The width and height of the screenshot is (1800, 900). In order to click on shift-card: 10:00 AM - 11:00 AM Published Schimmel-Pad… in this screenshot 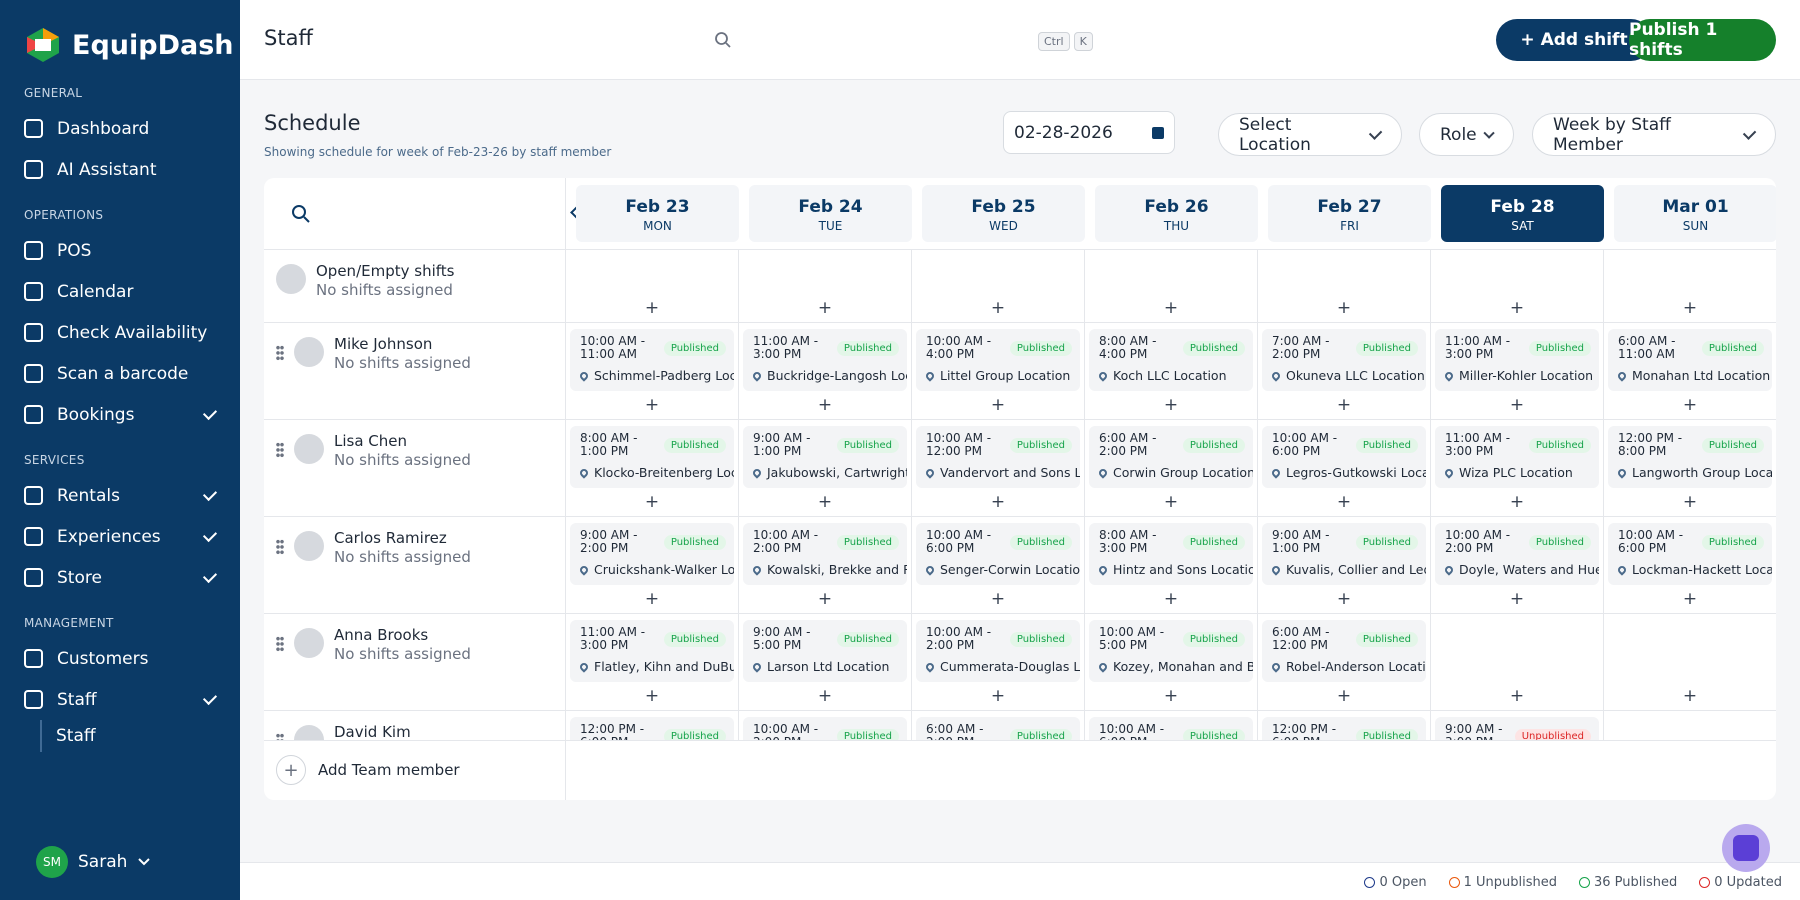, I will do `click(652, 360)`.